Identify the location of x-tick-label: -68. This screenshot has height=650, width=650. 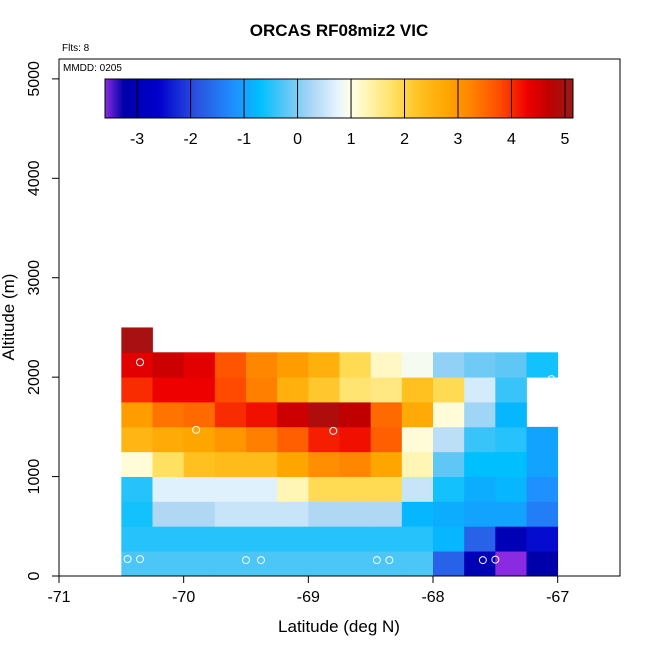
(432, 597).